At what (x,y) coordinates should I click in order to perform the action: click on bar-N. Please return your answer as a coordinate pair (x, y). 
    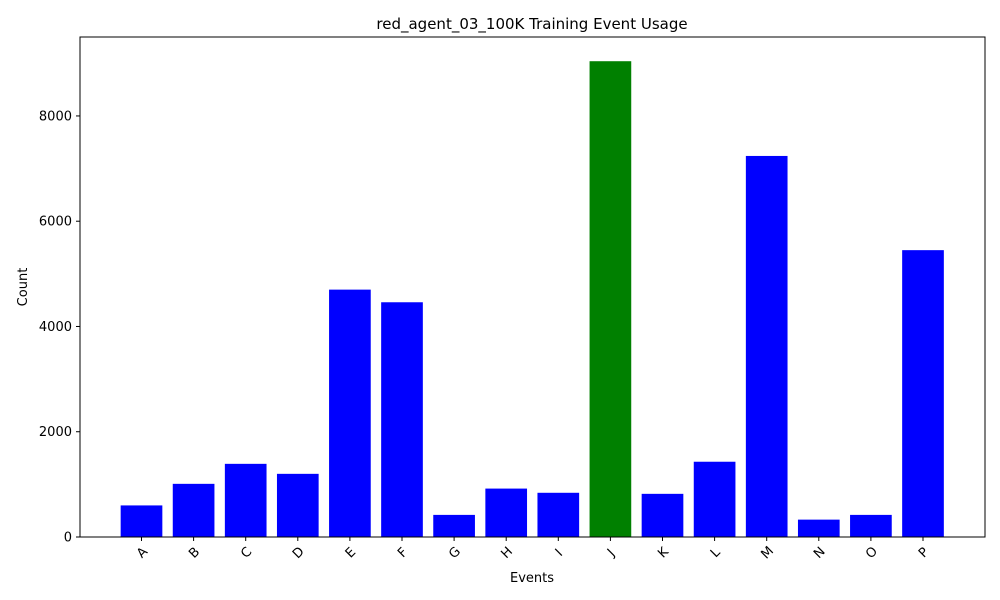
    Looking at the image, I should click on (818, 528).